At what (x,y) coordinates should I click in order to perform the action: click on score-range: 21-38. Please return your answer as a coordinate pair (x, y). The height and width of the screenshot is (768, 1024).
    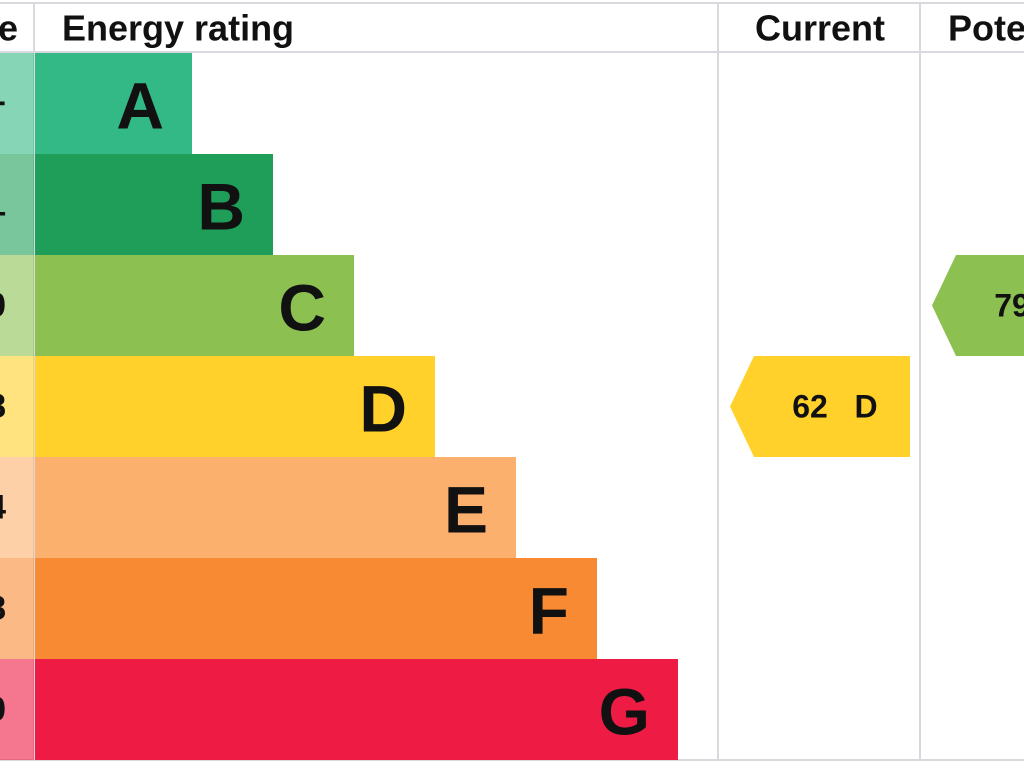
    Looking at the image, I should click on (3, 609).